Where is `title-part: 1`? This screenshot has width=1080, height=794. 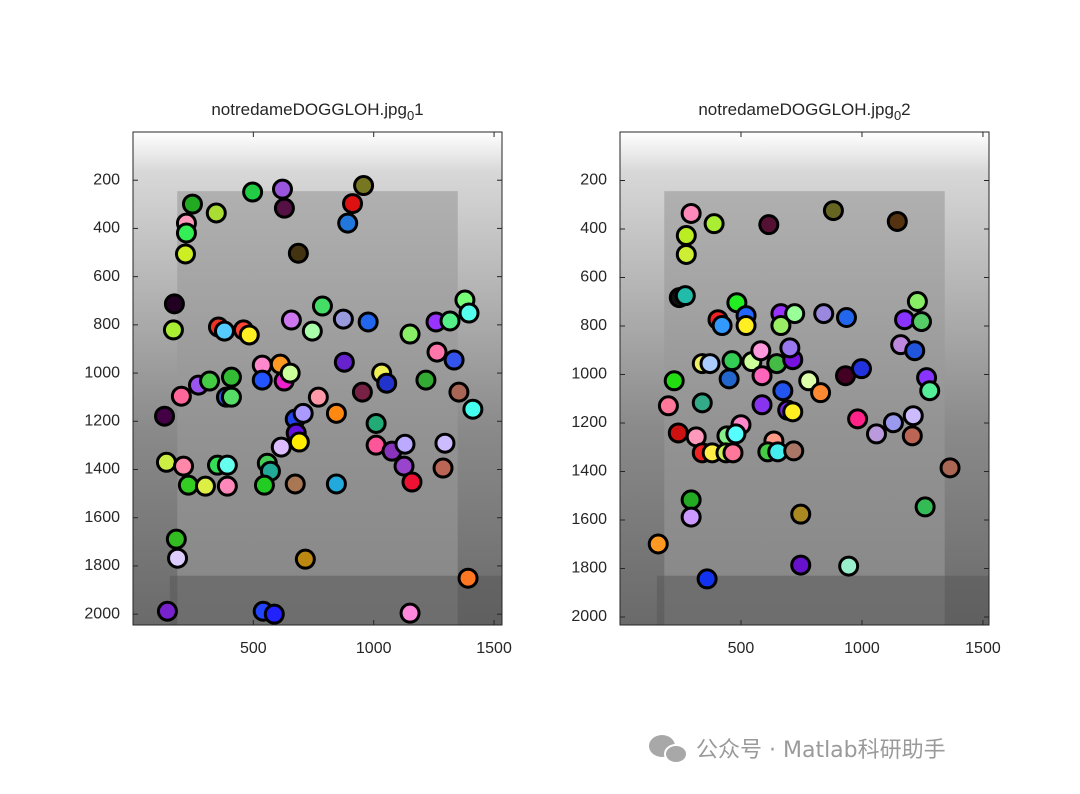
title-part: 1 is located at coordinates (418, 109).